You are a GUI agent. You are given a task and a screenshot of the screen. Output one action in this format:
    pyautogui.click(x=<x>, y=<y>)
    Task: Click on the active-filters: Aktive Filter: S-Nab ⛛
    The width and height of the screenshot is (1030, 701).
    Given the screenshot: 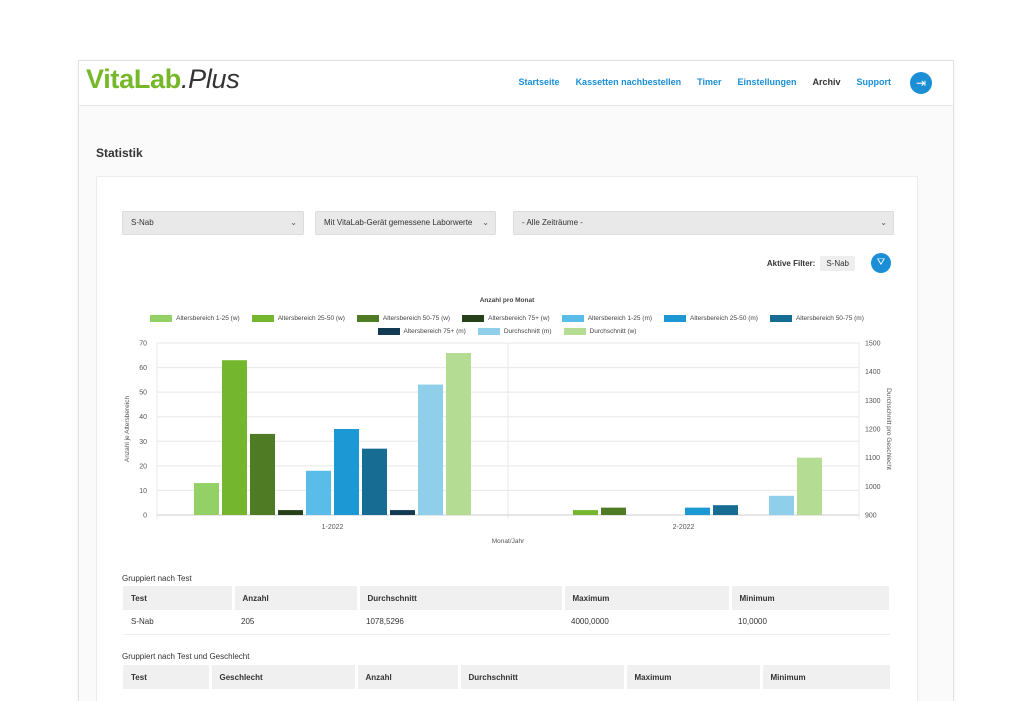 What is the action you would take?
    pyautogui.click(x=829, y=263)
    